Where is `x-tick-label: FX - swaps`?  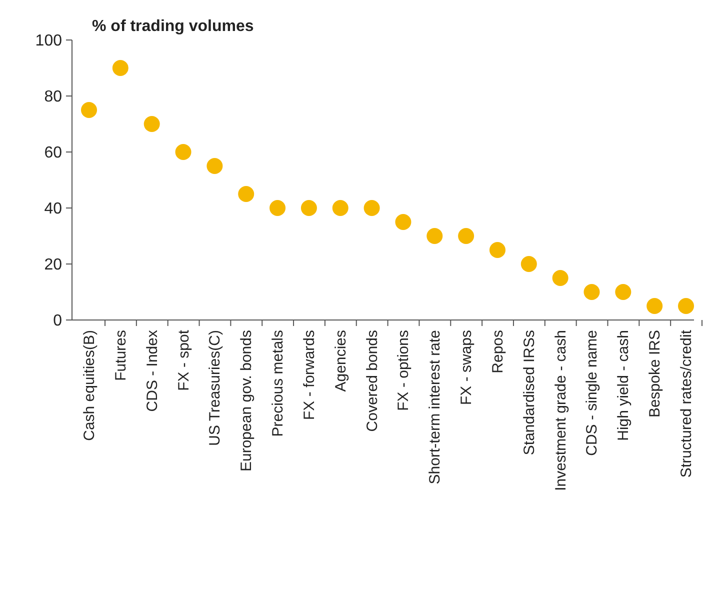 x-tick-label: FX - swaps is located at coordinates (467, 368).